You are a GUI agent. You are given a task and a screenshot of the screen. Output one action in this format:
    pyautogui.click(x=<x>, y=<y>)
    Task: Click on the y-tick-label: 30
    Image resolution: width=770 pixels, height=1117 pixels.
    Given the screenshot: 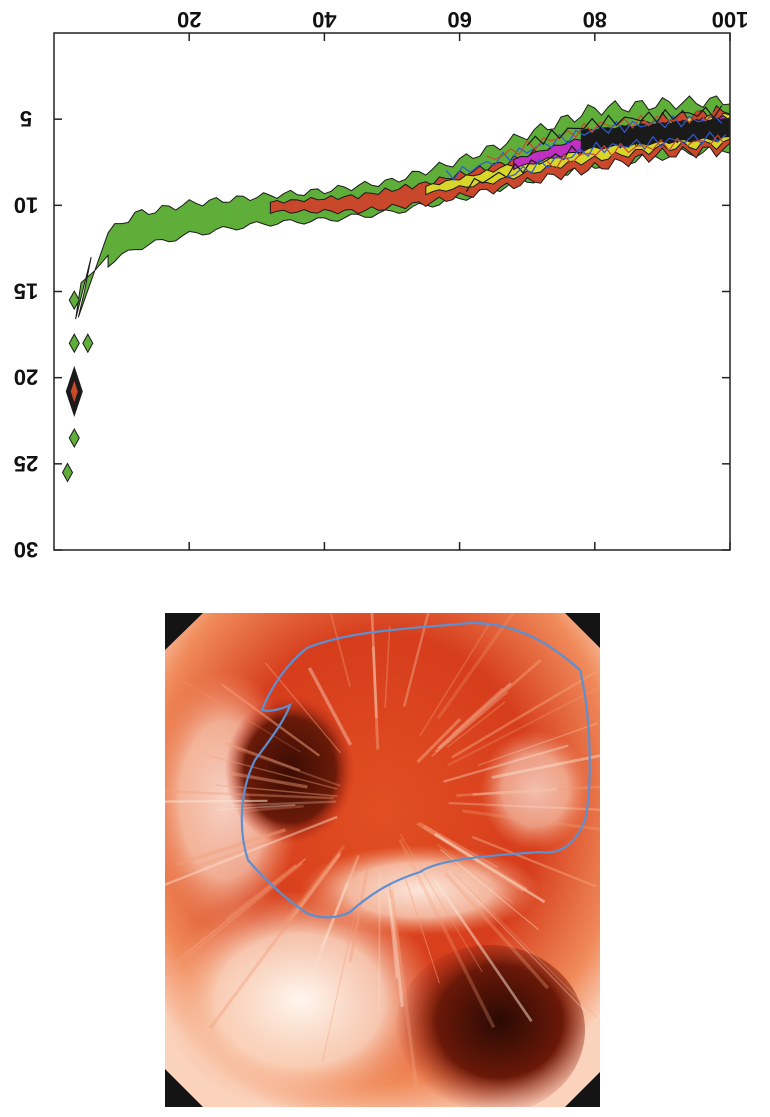 What is the action you would take?
    pyautogui.click(x=26, y=549)
    